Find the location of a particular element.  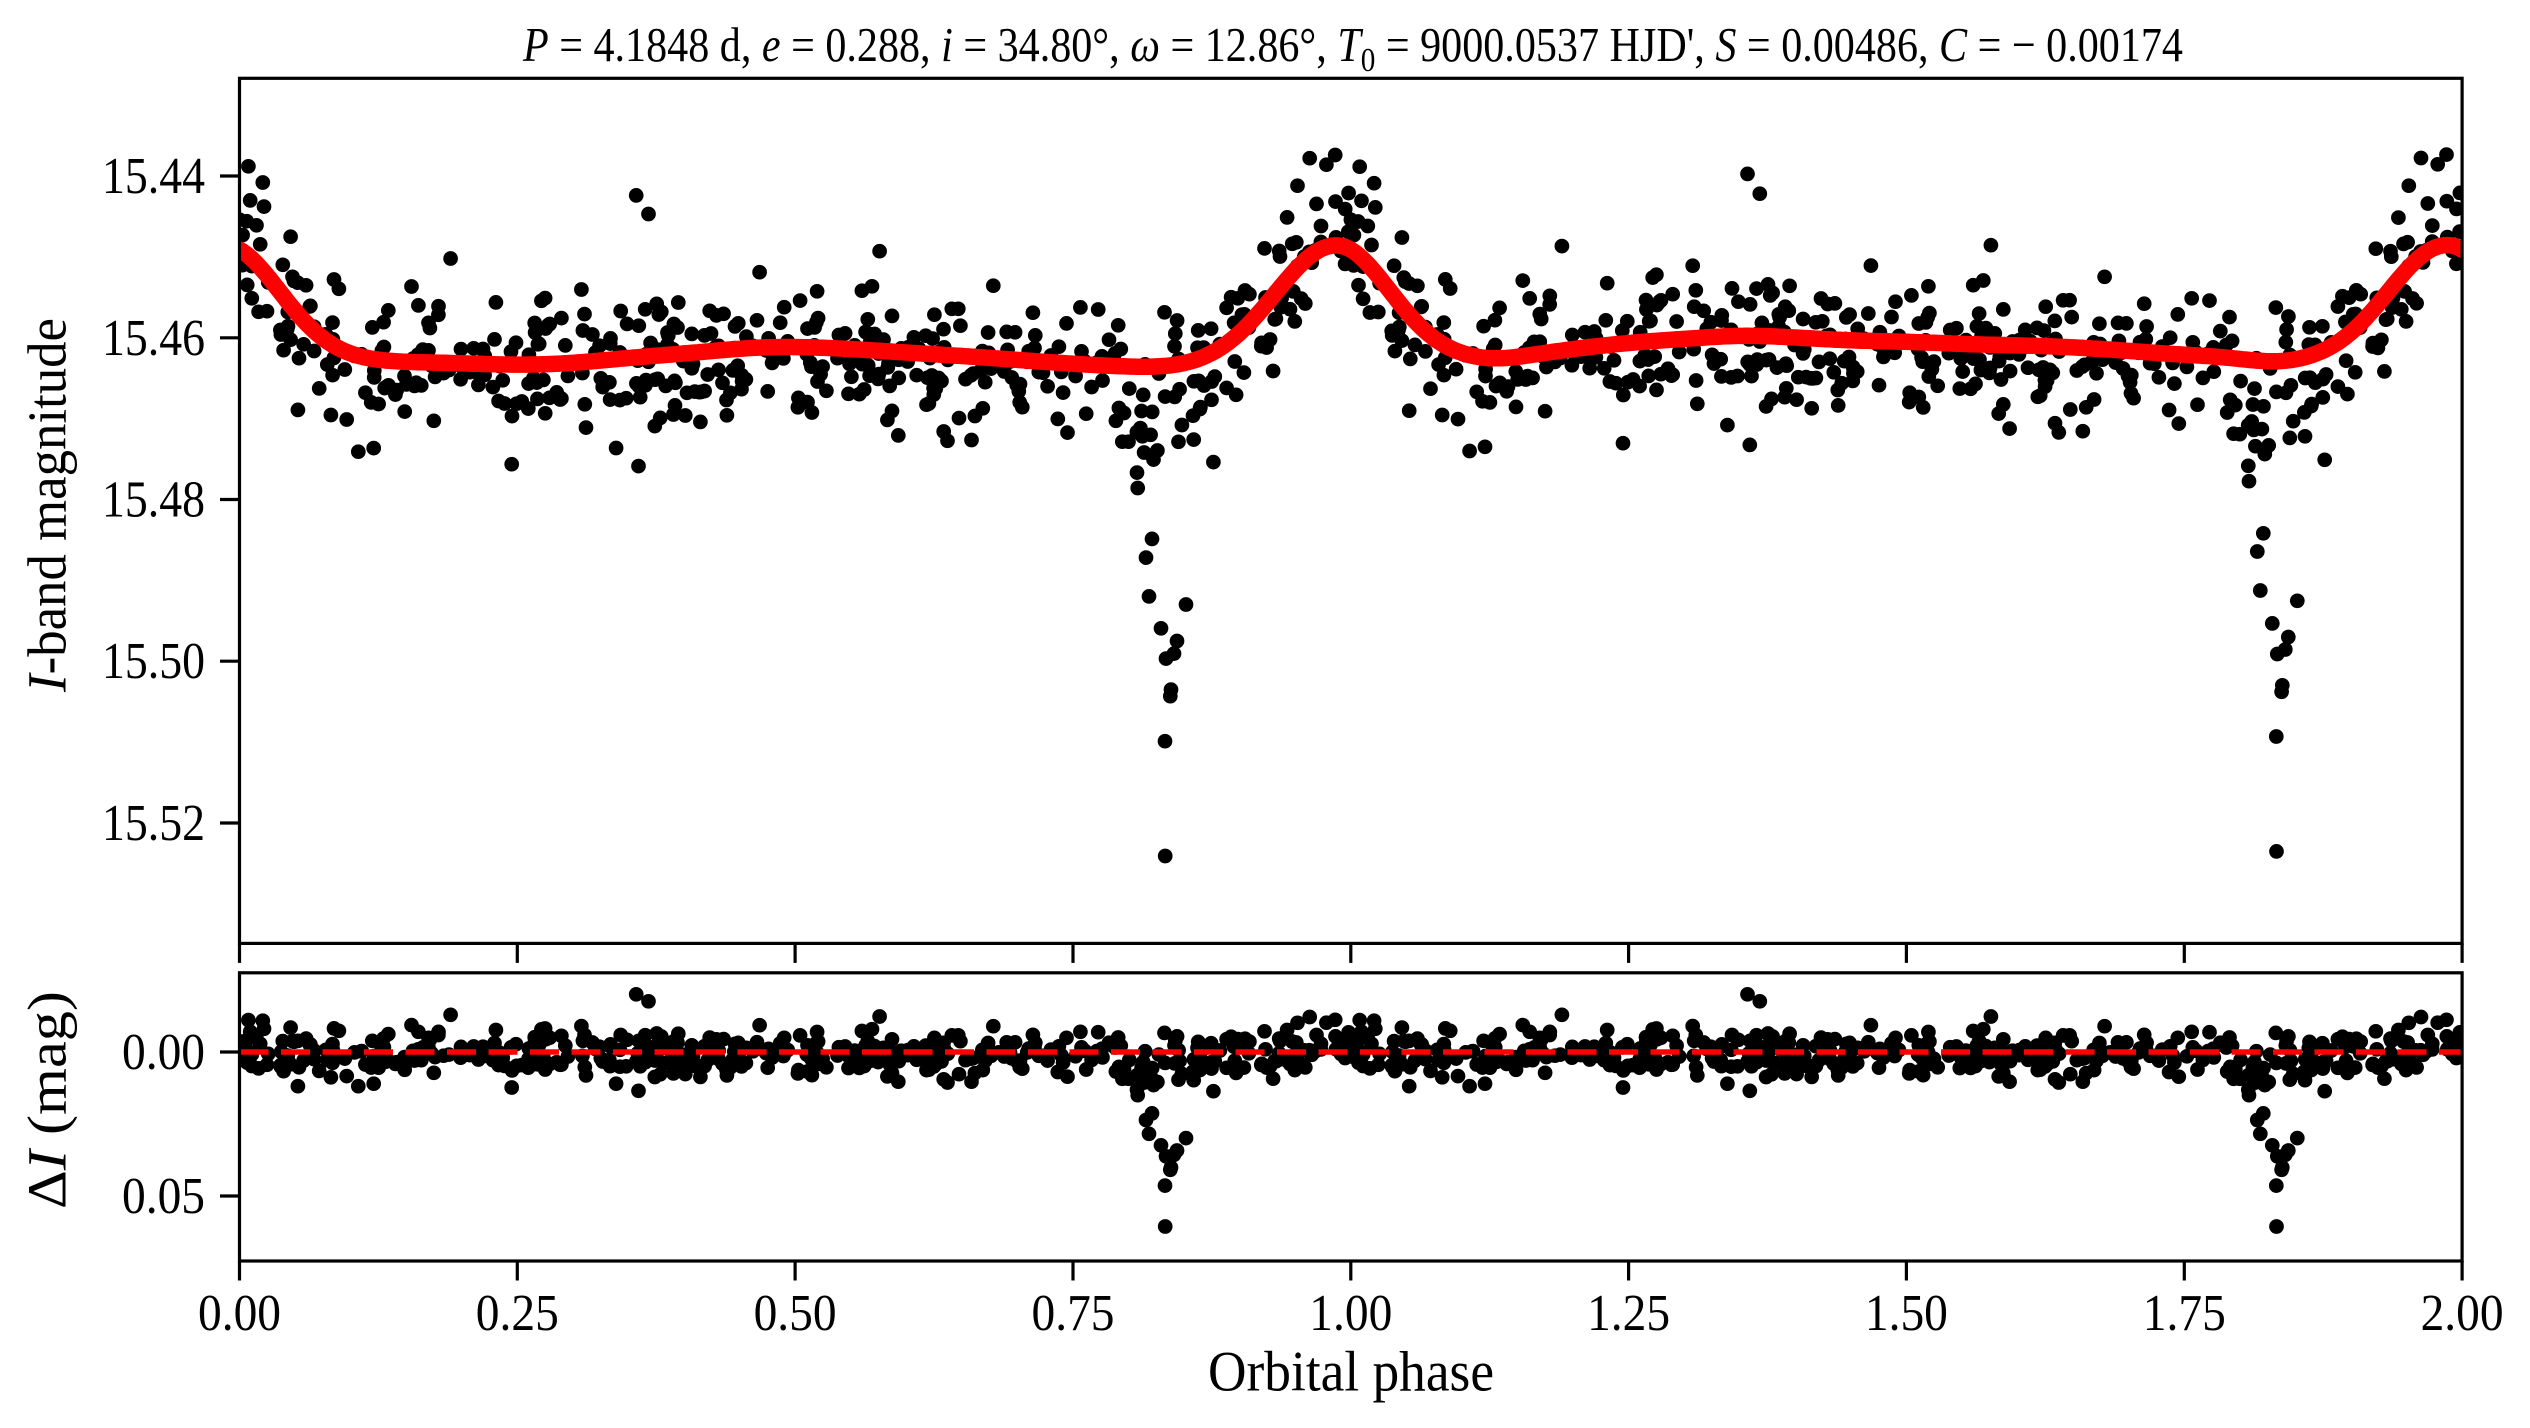

svg-text: 0.50 is located at coordinates (795, 1313).